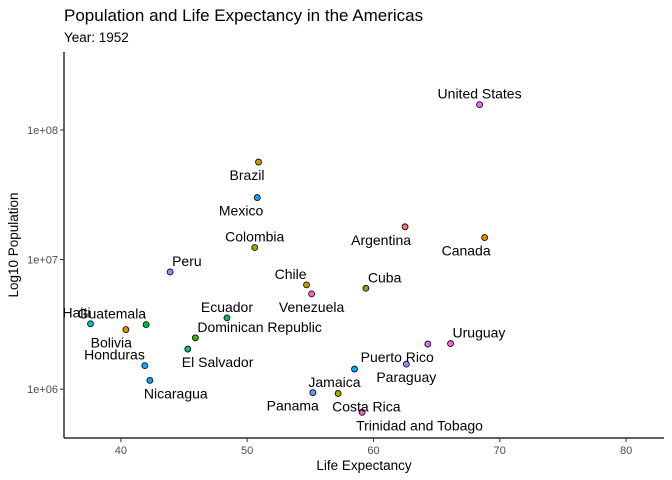 The width and height of the screenshot is (672, 480). What do you see at coordinates (218, 362) in the screenshot?
I see `point-label: El Salvador` at bounding box center [218, 362].